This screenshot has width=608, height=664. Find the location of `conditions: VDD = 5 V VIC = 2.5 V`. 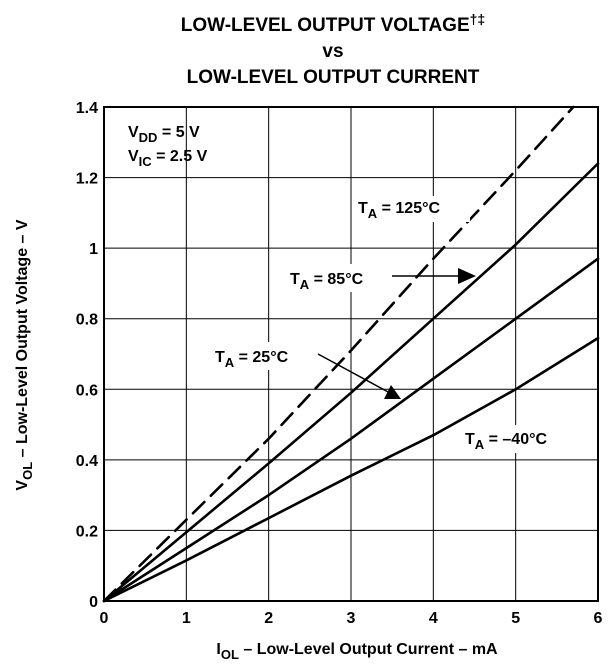

conditions: VDD = 5 V VIC = 2.5 V is located at coordinates (168, 146).